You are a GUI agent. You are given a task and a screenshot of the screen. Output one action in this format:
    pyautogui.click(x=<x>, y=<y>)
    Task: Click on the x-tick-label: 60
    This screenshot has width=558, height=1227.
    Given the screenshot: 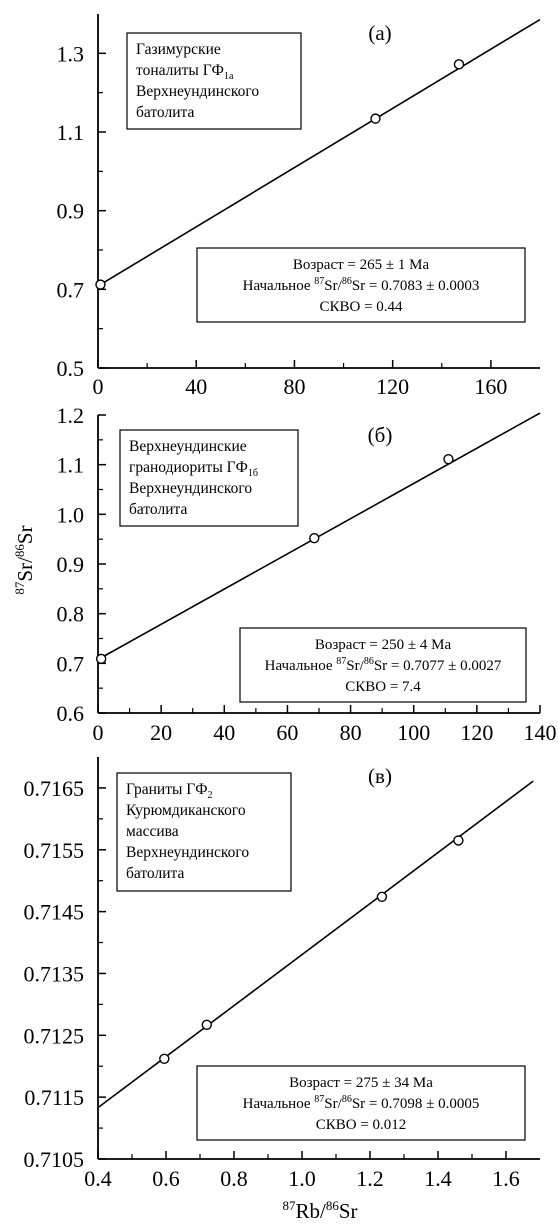 What is the action you would take?
    pyautogui.click(x=287, y=732)
    